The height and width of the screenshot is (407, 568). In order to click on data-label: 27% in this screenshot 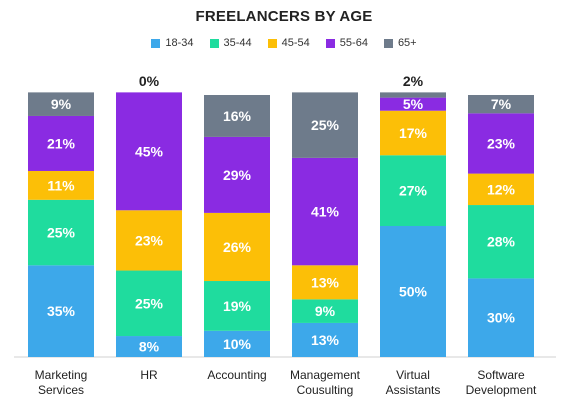, I will do `click(413, 191)`.